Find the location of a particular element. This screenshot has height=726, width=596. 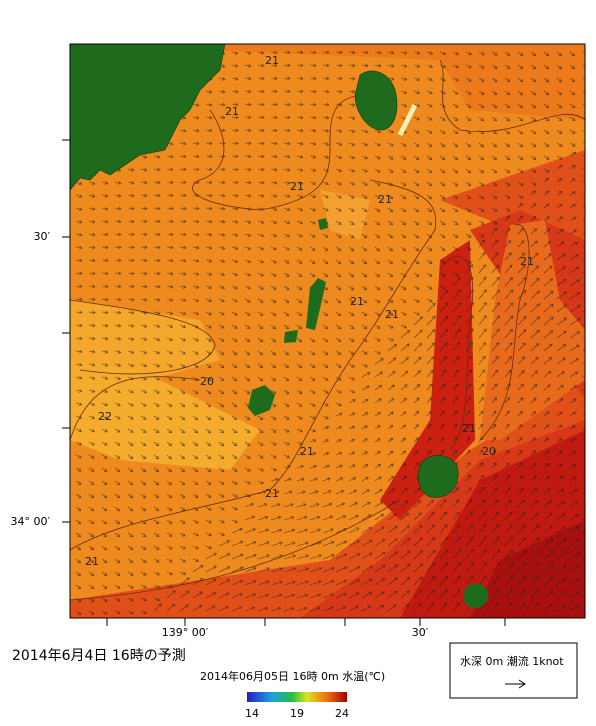

colorbar-tick-label: 19 is located at coordinates (297, 713).